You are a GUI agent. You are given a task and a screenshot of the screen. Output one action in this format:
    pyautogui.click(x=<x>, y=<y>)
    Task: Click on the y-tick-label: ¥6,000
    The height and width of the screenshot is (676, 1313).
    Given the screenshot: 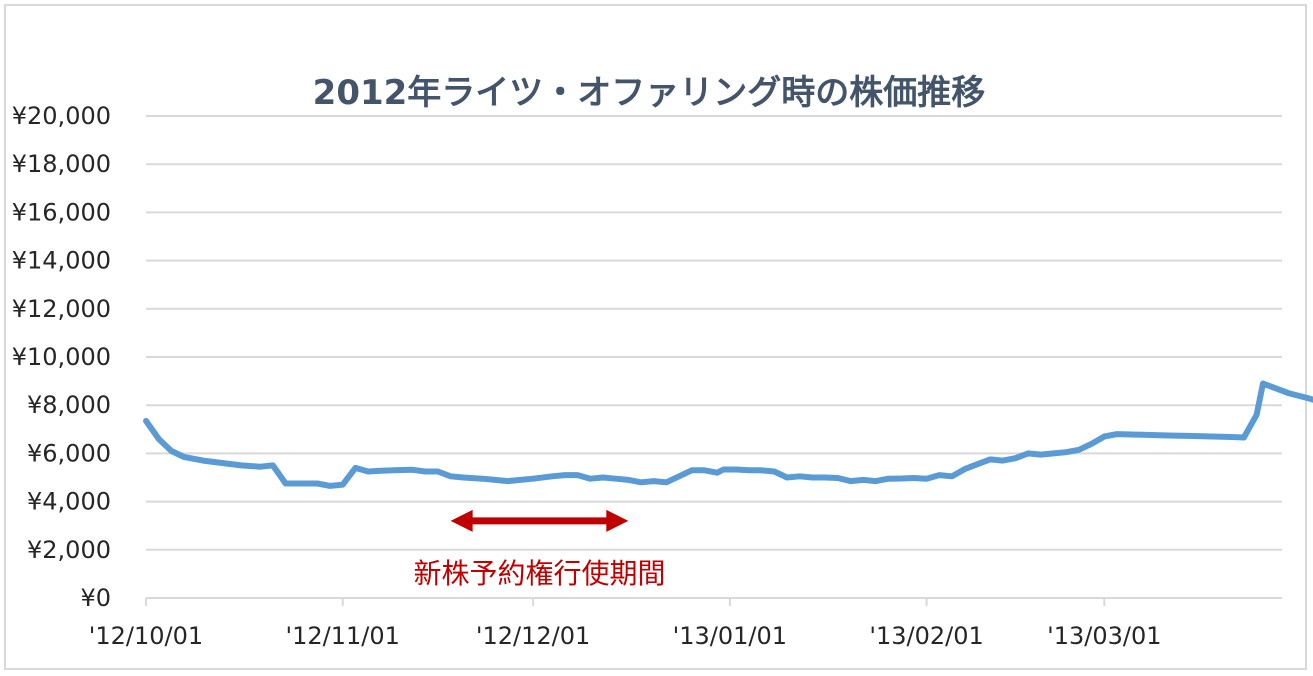 What is the action you would take?
    pyautogui.click(x=69, y=453)
    